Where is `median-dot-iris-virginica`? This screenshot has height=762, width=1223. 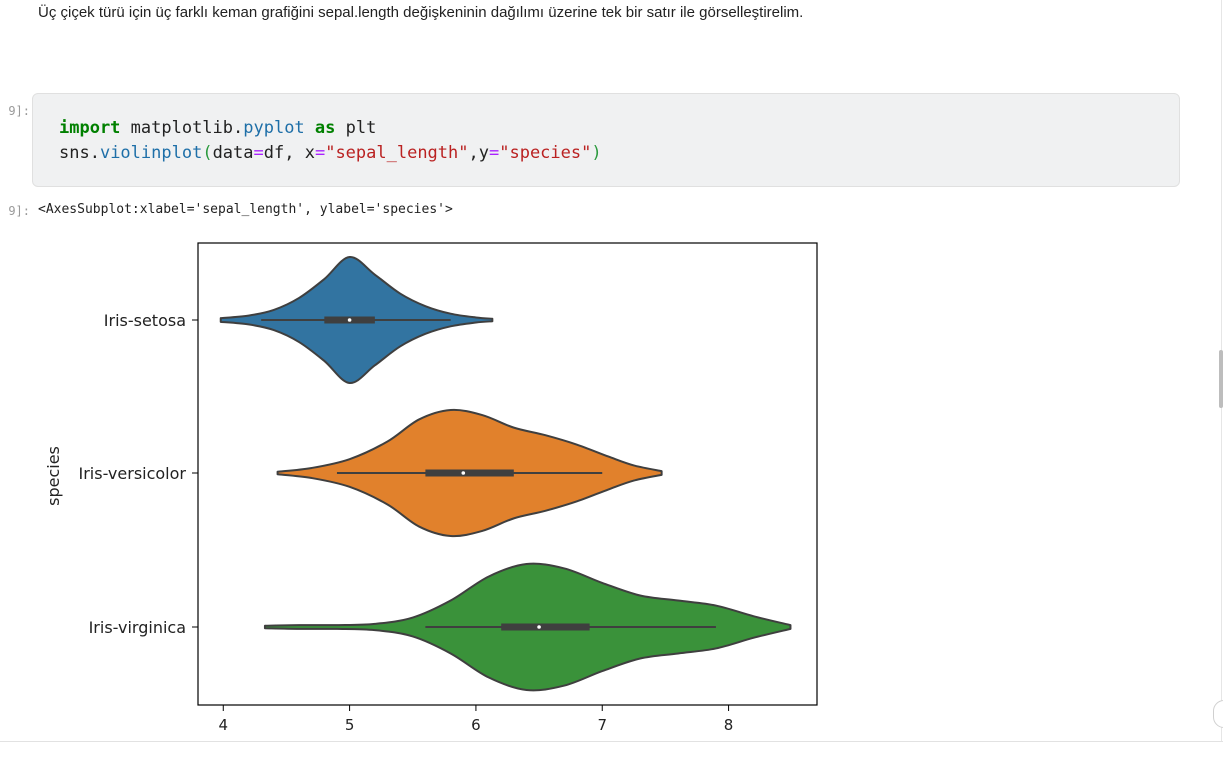
median-dot-iris-virginica is located at coordinates (539, 627).